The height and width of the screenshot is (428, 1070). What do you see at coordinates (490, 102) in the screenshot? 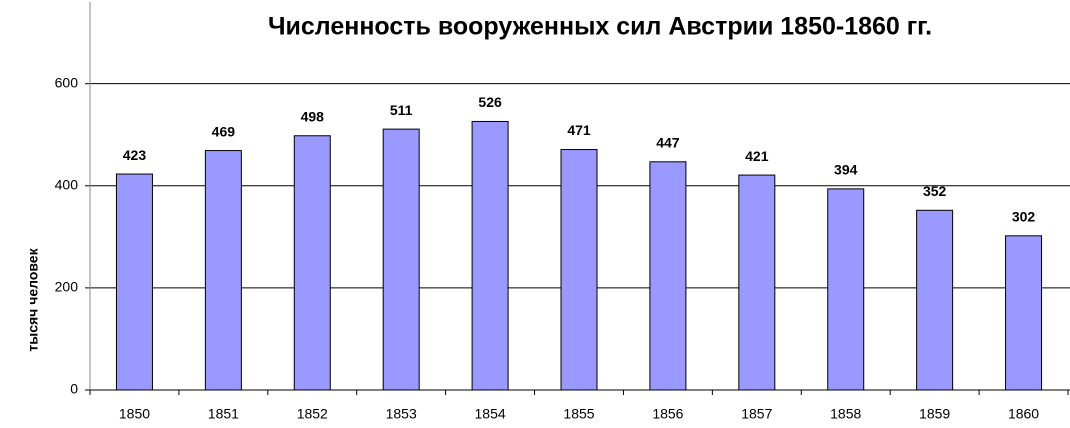
I see `data-label: 526` at bounding box center [490, 102].